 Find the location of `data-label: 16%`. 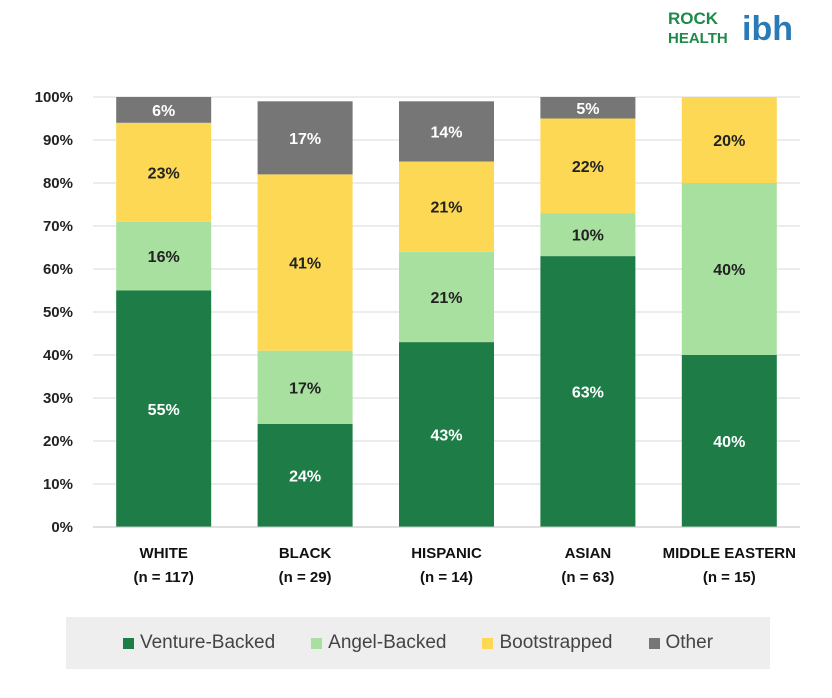

data-label: 16% is located at coordinates (164, 257).